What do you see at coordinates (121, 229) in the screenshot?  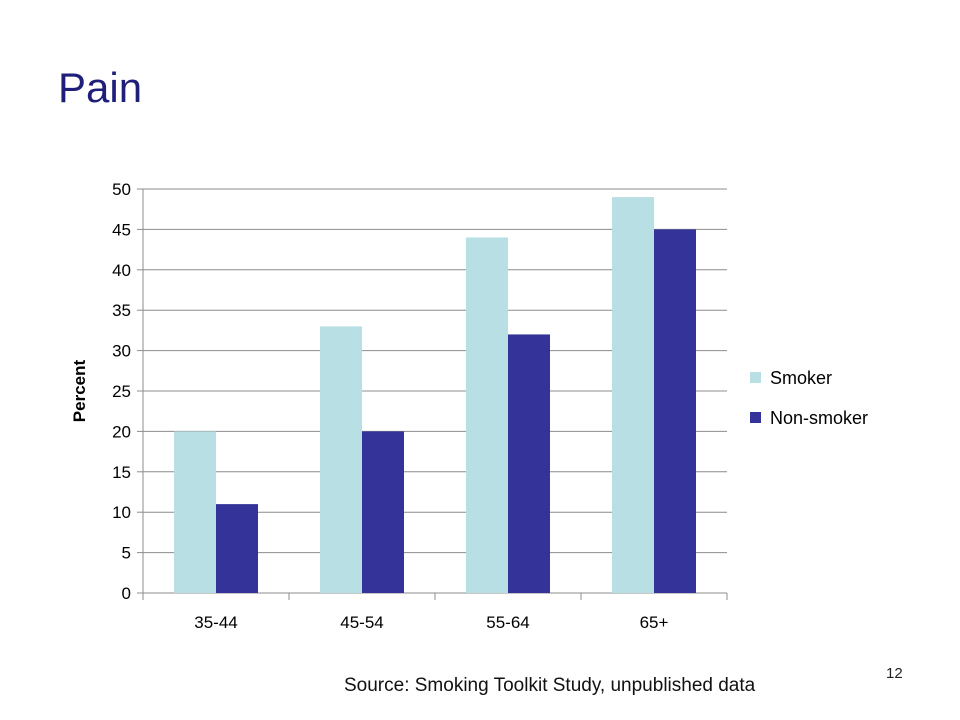 I see `y-tick-label: 45` at bounding box center [121, 229].